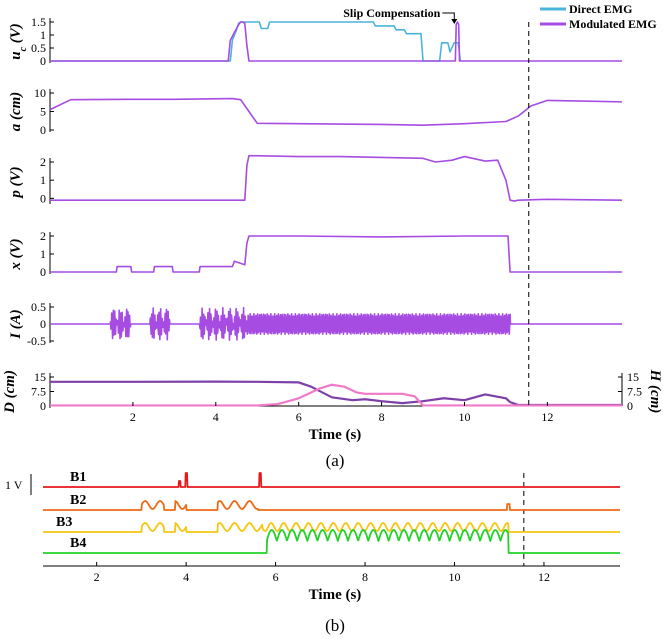 The width and height of the screenshot is (663, 639). Describe the element at coordinates (331, 505) in the screenshot. I see `channel-trace-b2` at that location.